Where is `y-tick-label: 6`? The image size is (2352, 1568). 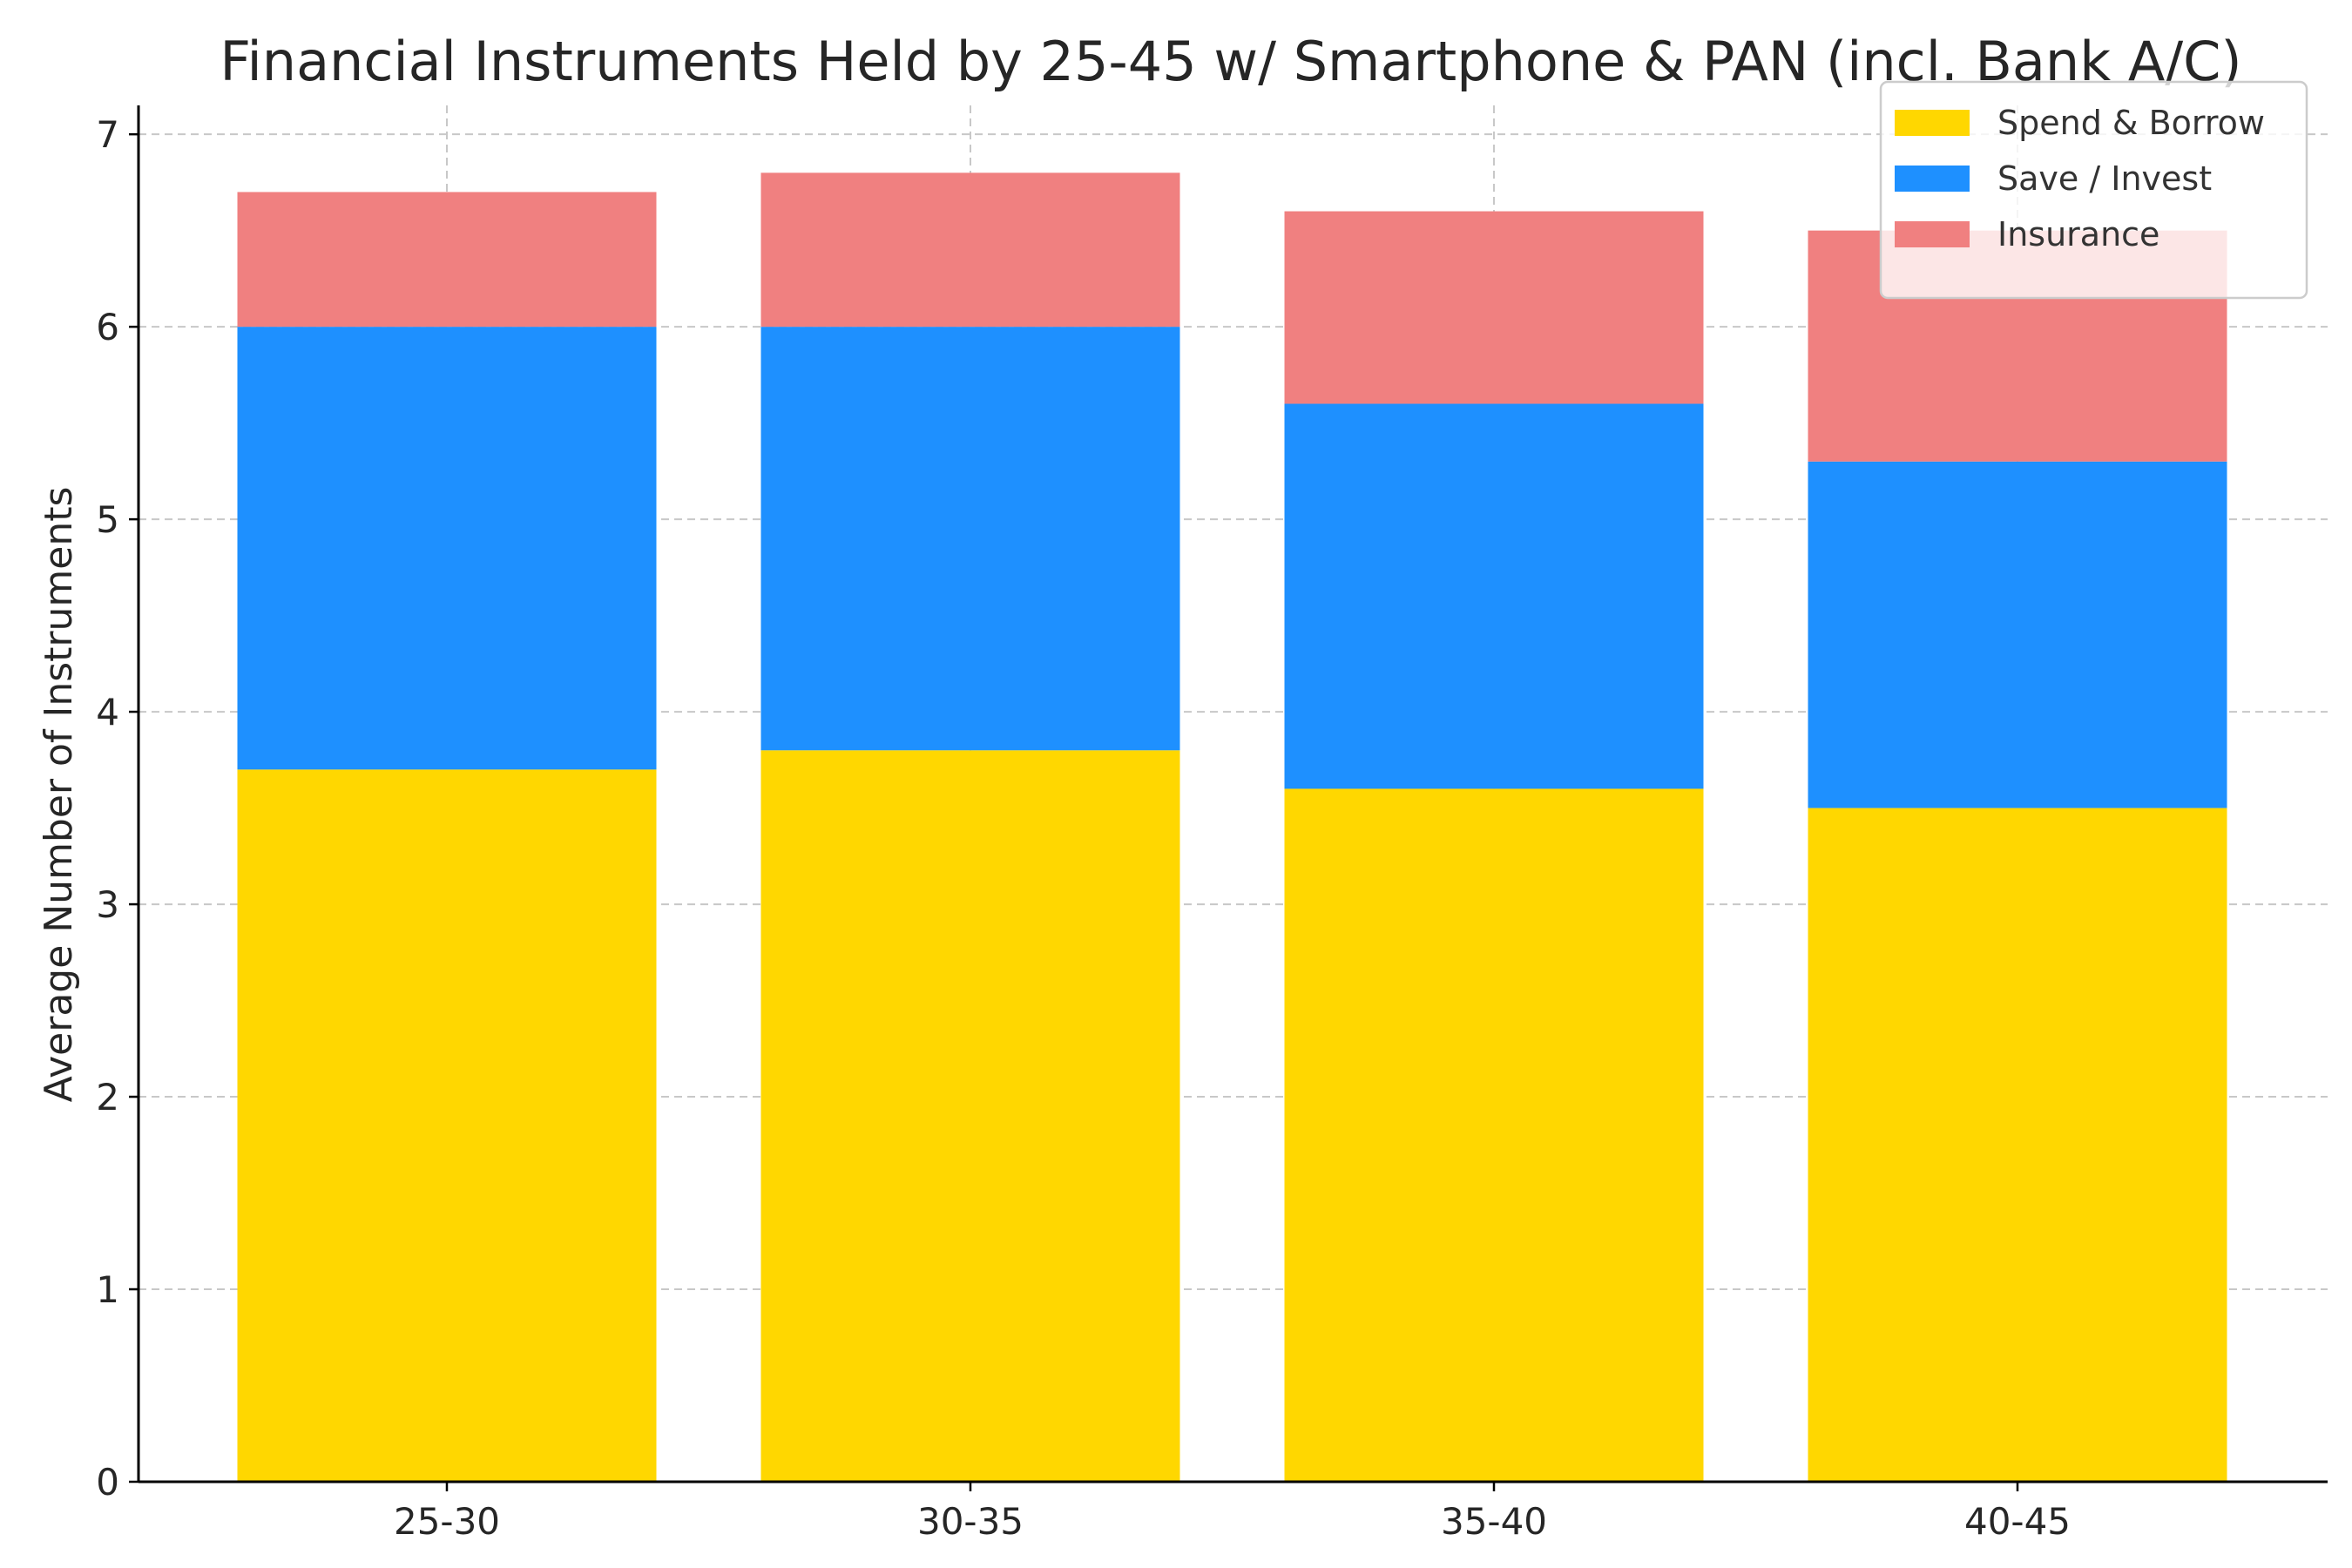
y-tick-label: 6 is located at coordinates (107, 327).